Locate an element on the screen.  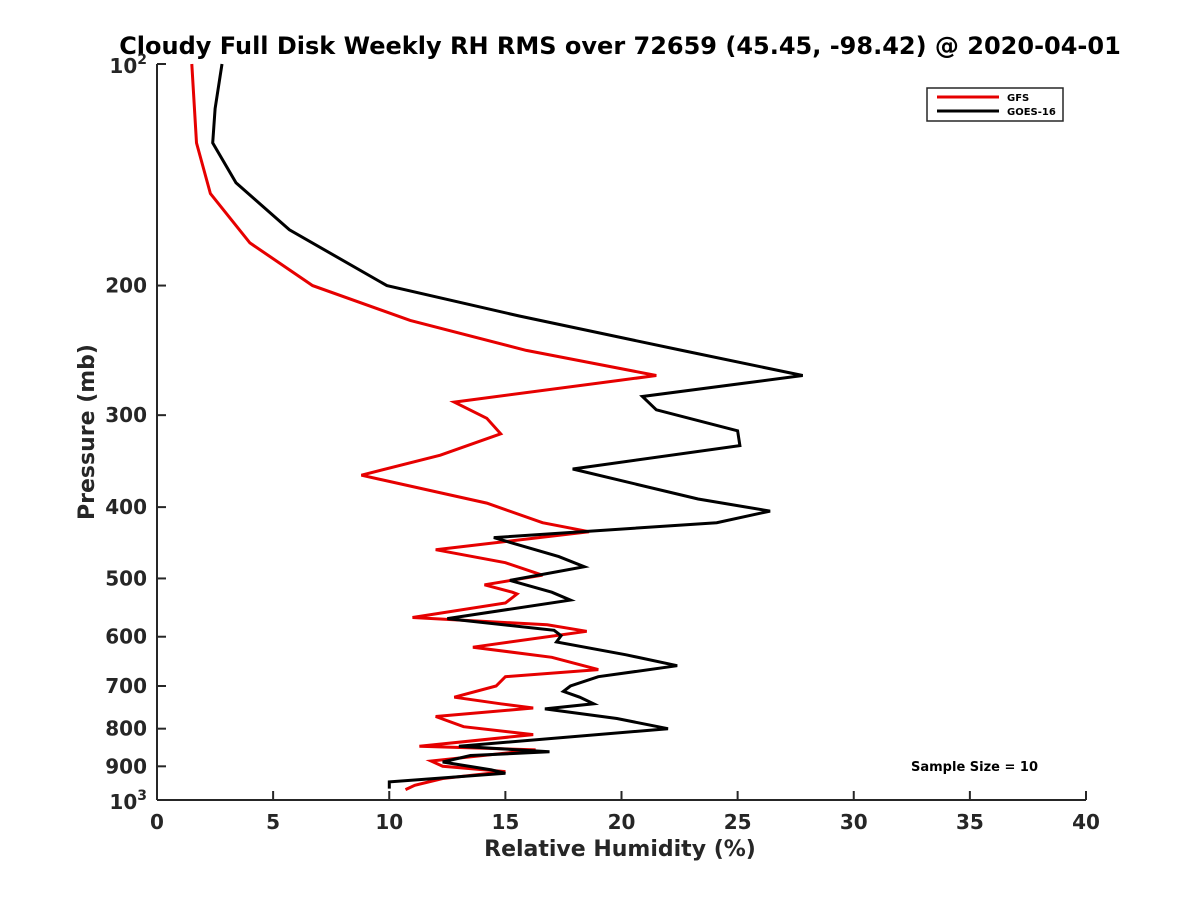
y-tick-label: 10² is located at coordinates (128, 65).